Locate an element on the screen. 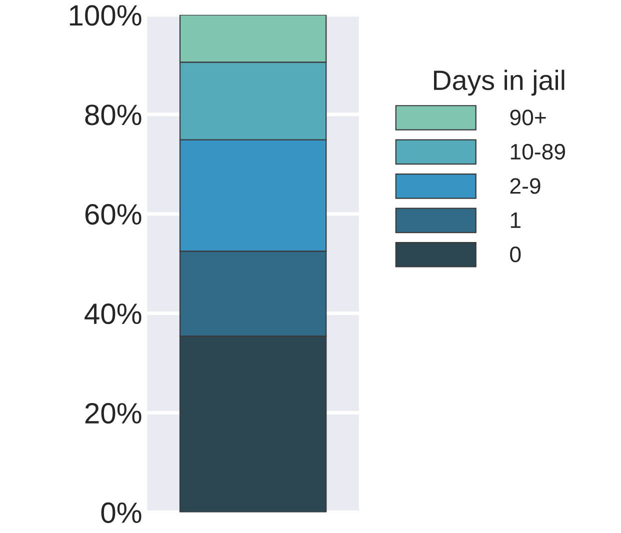 This screenshot has width=621, height=533. legend-label: 2-9 is located at coordinates (525, 186).